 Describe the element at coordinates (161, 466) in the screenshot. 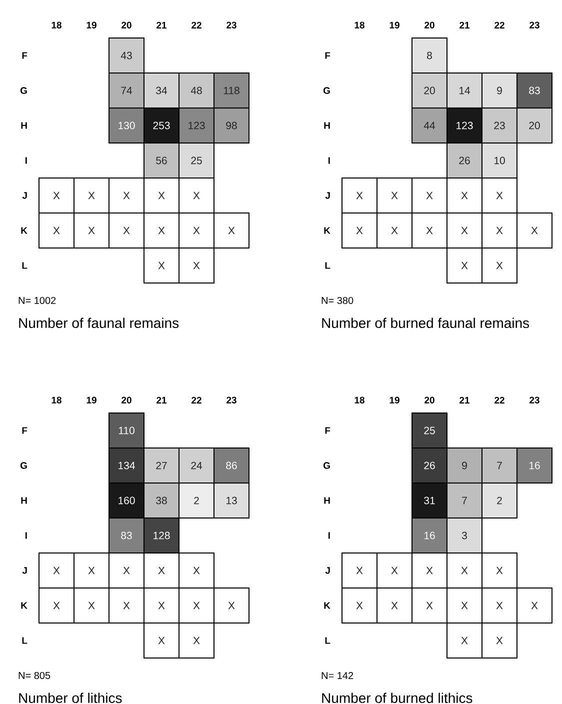

I see `data-label: 27` at that location.